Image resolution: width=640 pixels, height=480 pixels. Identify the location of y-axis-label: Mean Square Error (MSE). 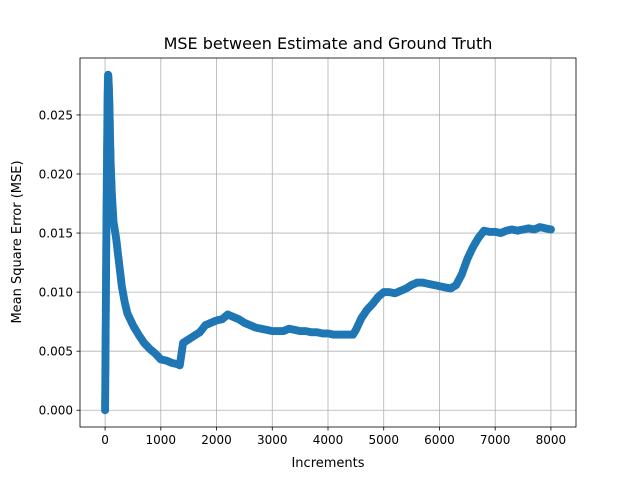
(17, 241).